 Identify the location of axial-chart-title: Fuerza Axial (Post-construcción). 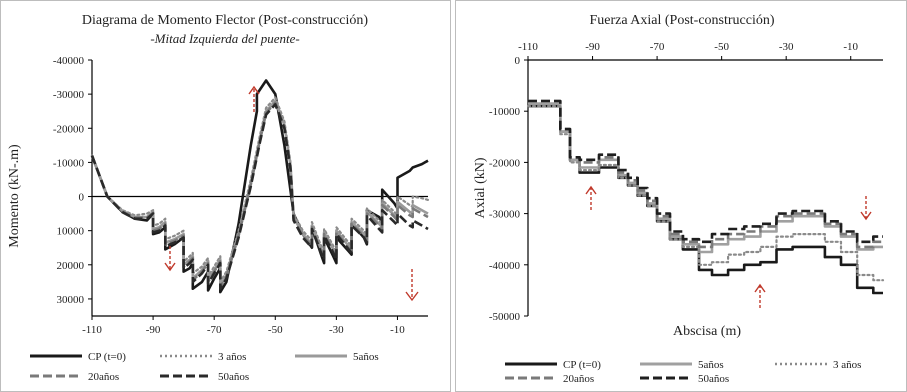
(681, 20).